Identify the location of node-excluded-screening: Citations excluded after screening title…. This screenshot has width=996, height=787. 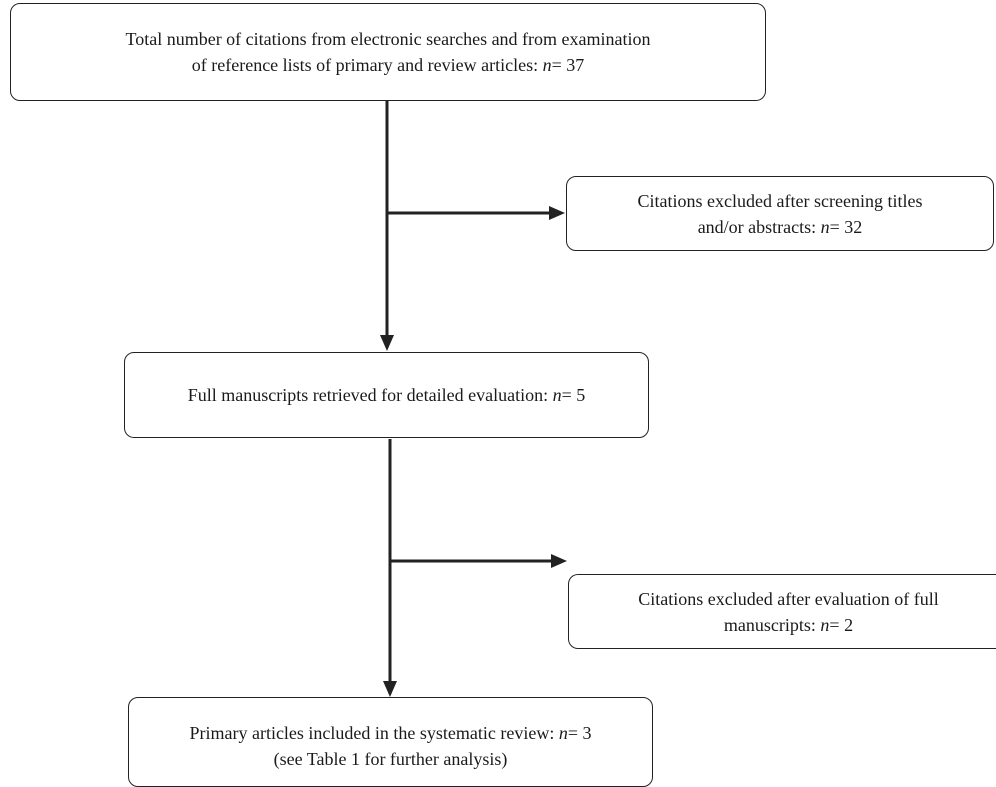
(780, 213).